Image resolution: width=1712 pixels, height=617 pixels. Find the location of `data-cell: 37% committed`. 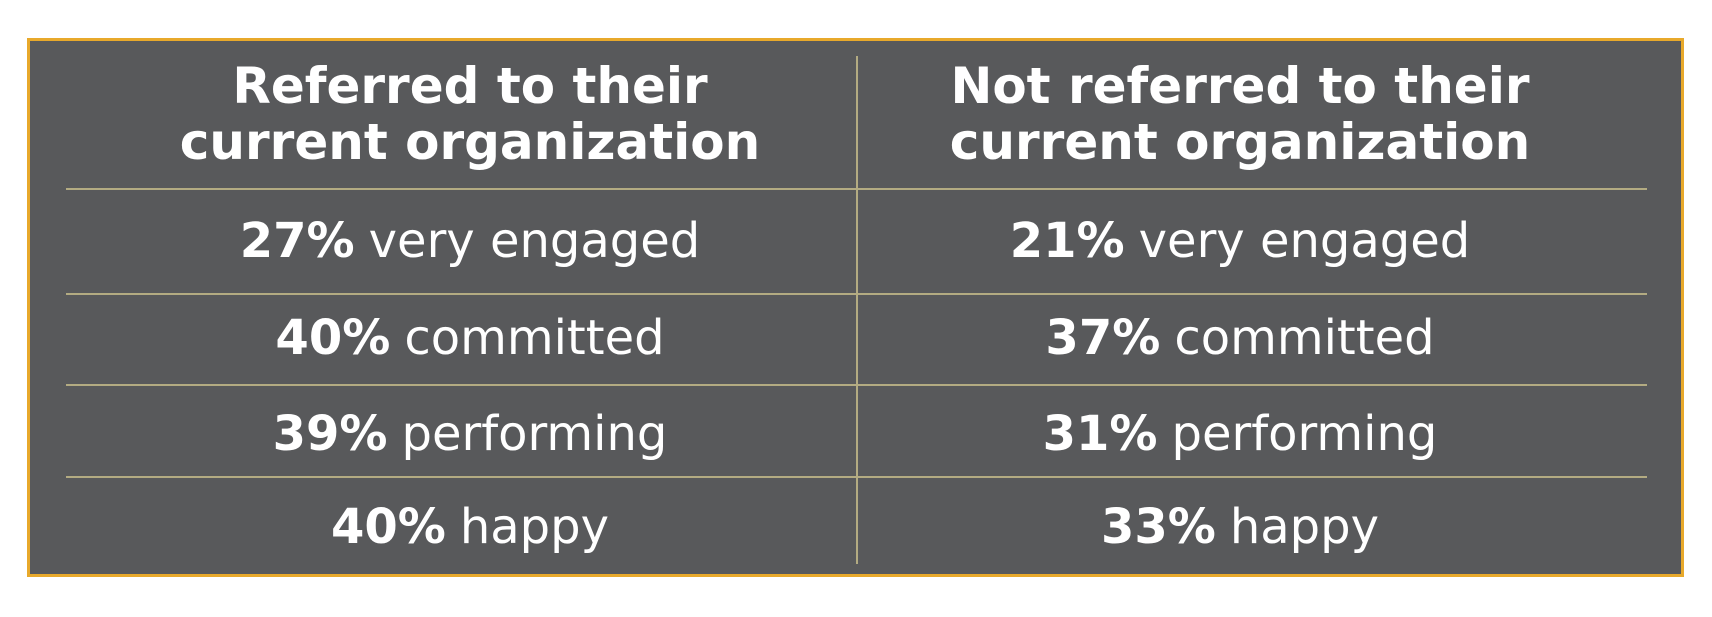

data-cell: 37% committed is located at coordinates (1240, 338).